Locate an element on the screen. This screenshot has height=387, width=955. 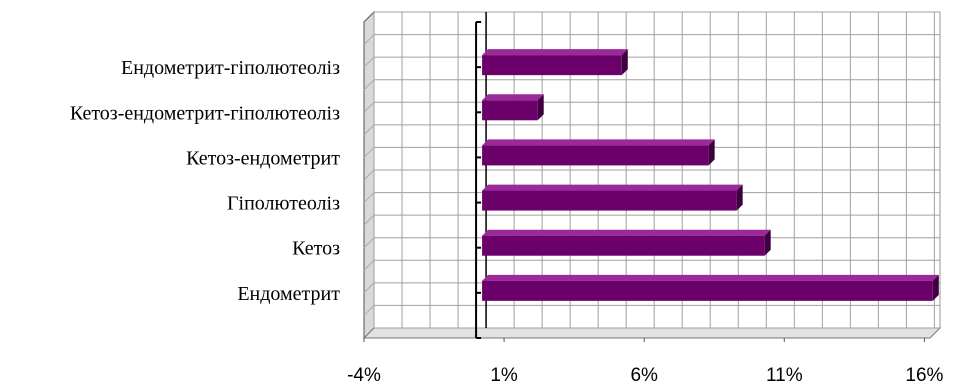
x-tick-label: 6% is located at coordinates (644, 375).